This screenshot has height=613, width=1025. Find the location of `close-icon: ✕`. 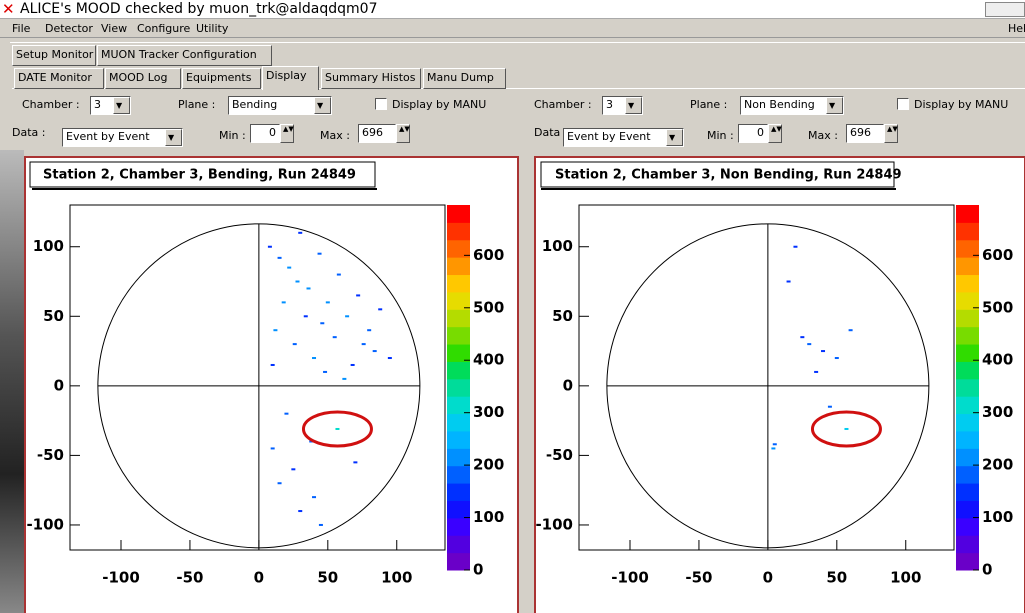

close-icon: ✕ is located at coordinates (8, 9).